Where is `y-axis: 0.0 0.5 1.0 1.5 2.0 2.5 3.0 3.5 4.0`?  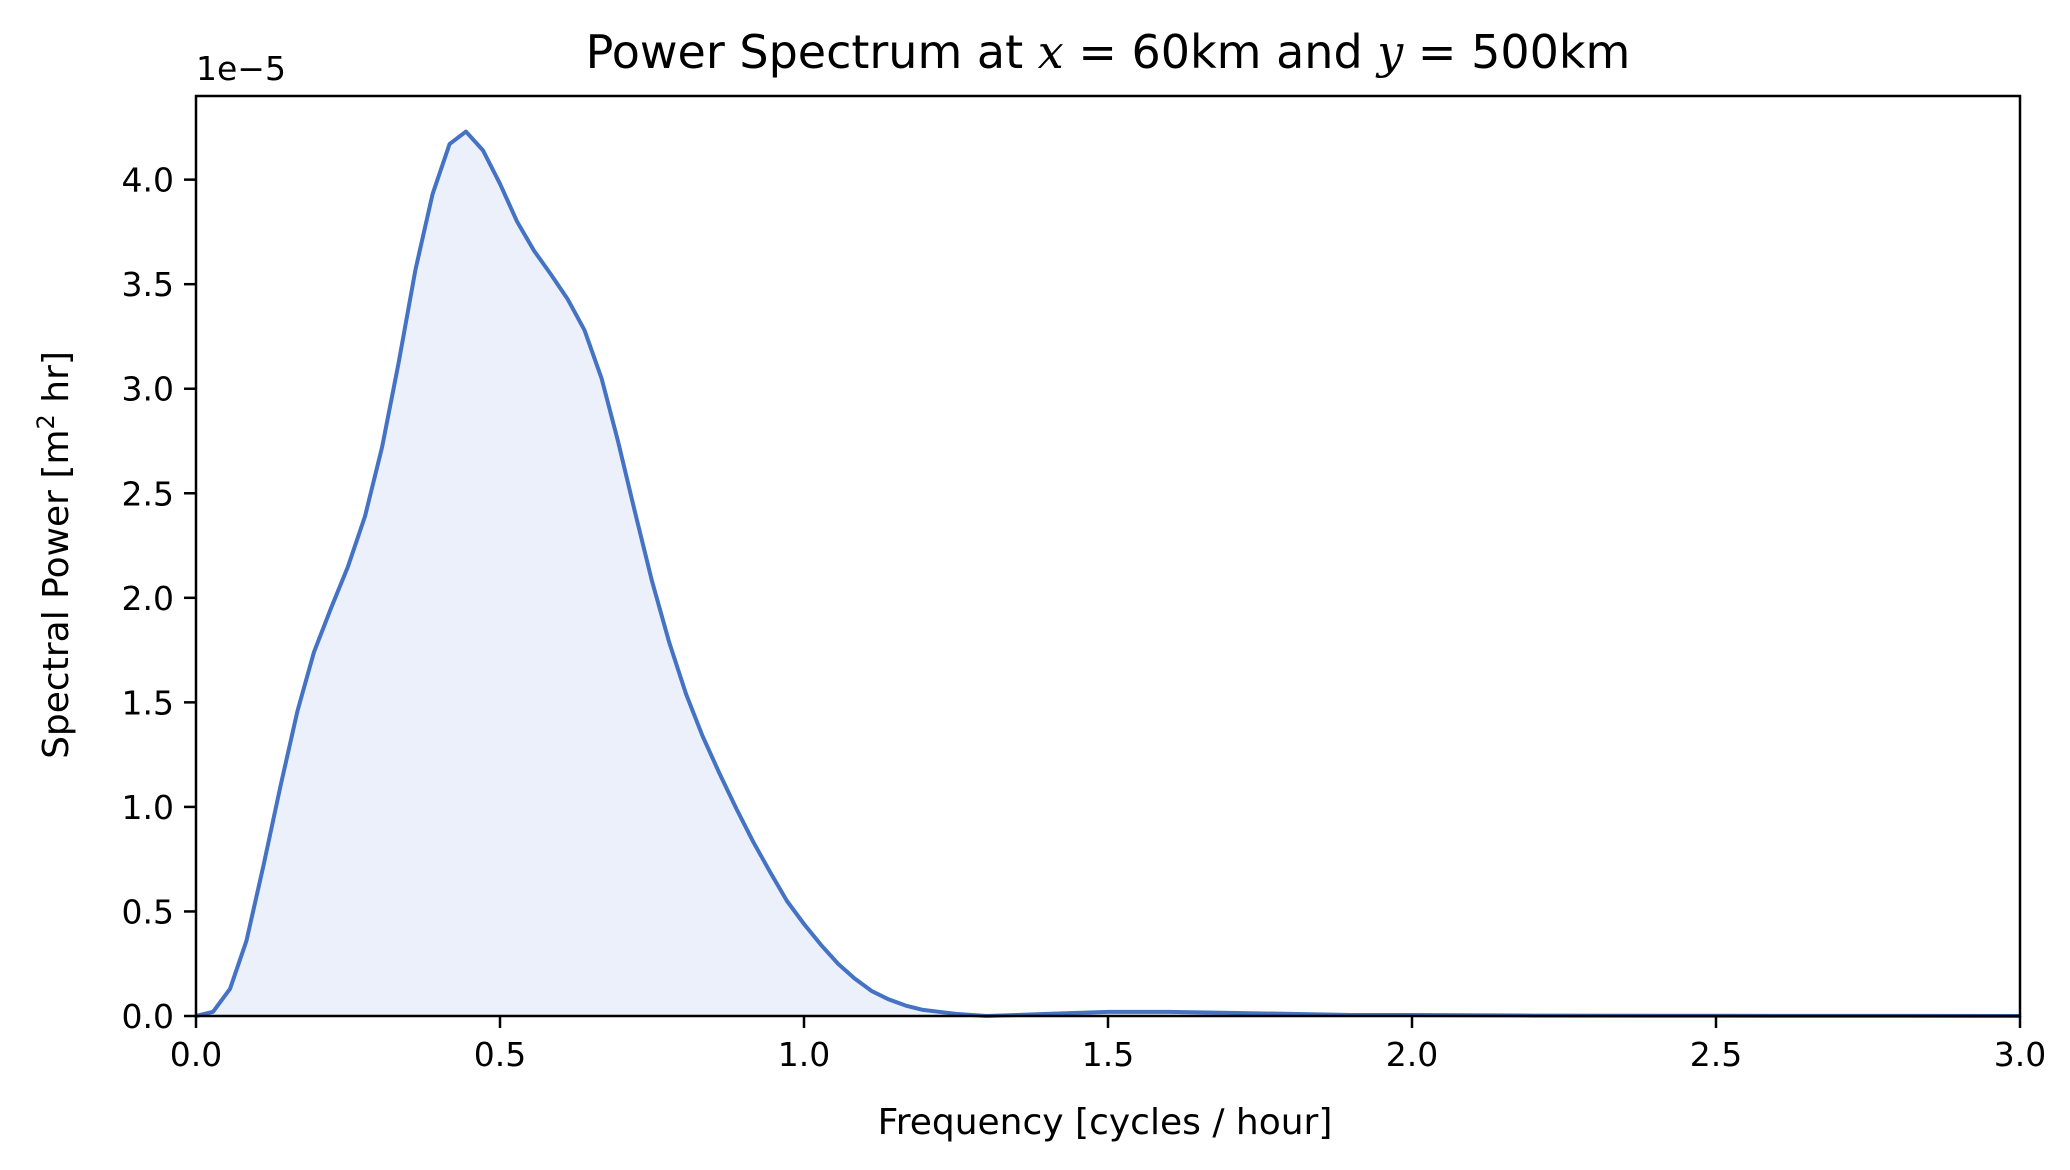
y-axis: 0.0 0.5 1.0 1.5 2.0 2.5 3.0 3.5 4.0 is located at coordinates (159, 598).